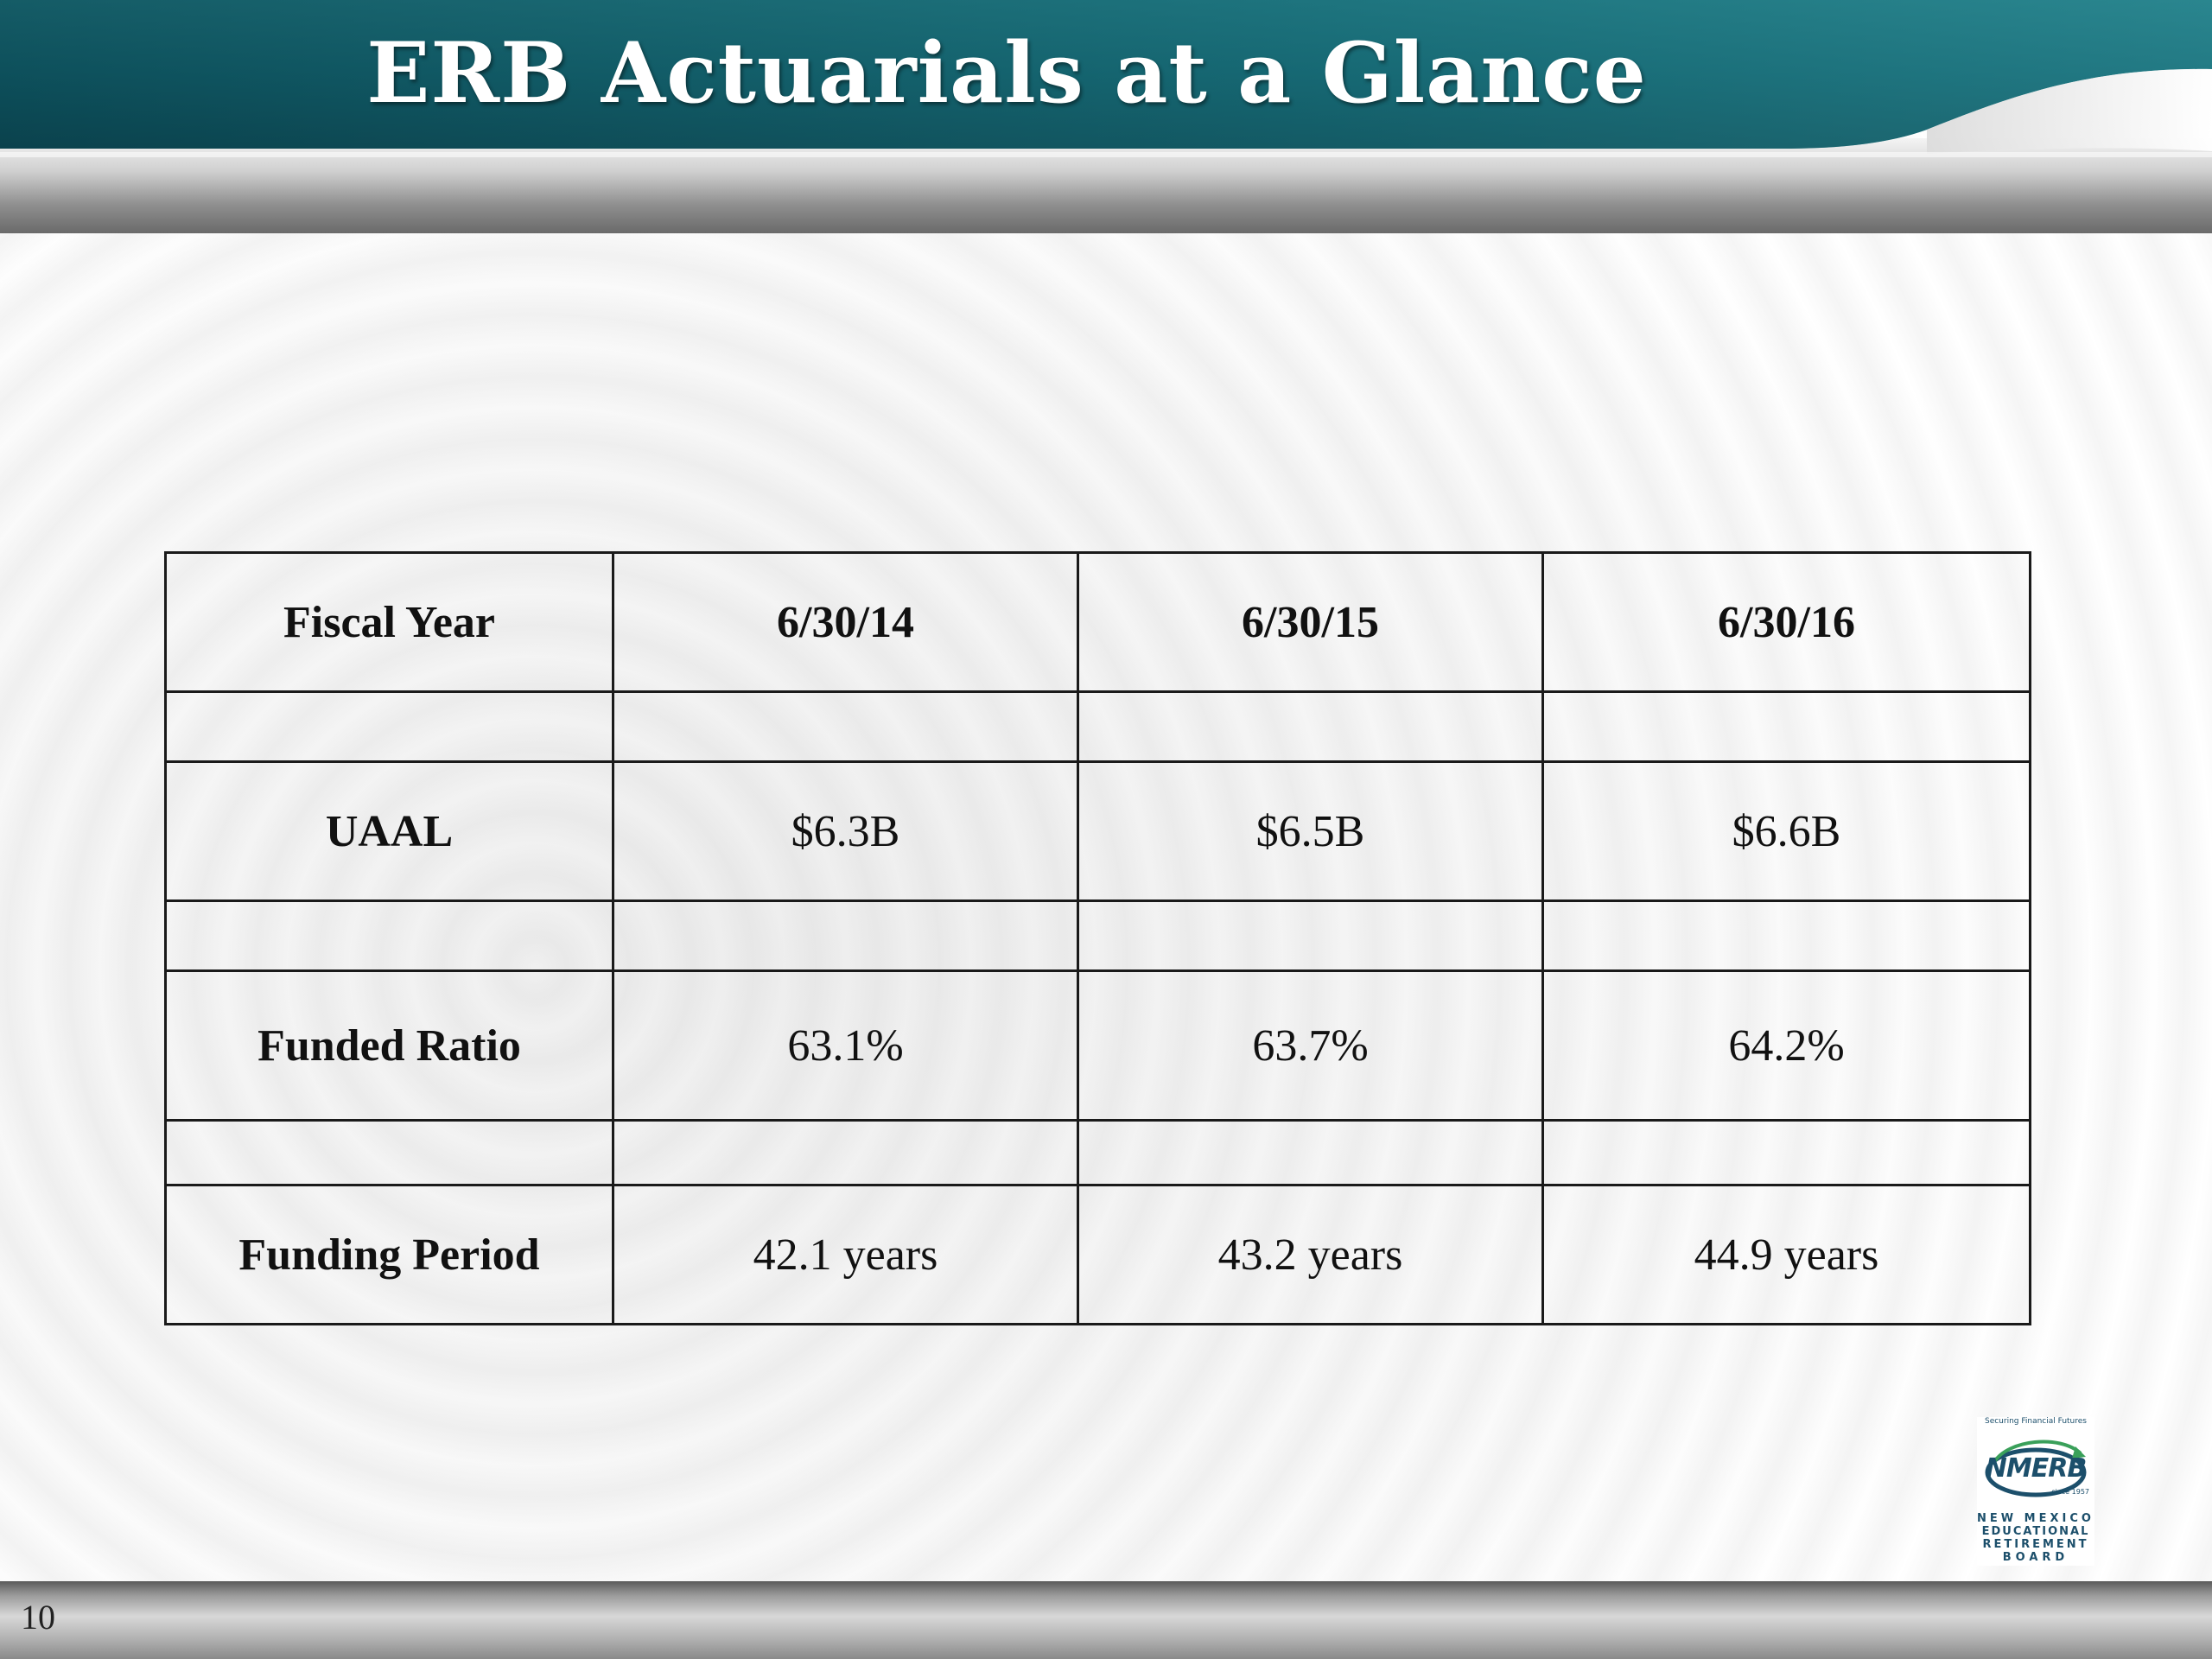 The height and width of the screenshot is (1659, 2212). Describe the element at coordinates (1106, 1620) in the screenshot. I see `slide-footer` at that location.